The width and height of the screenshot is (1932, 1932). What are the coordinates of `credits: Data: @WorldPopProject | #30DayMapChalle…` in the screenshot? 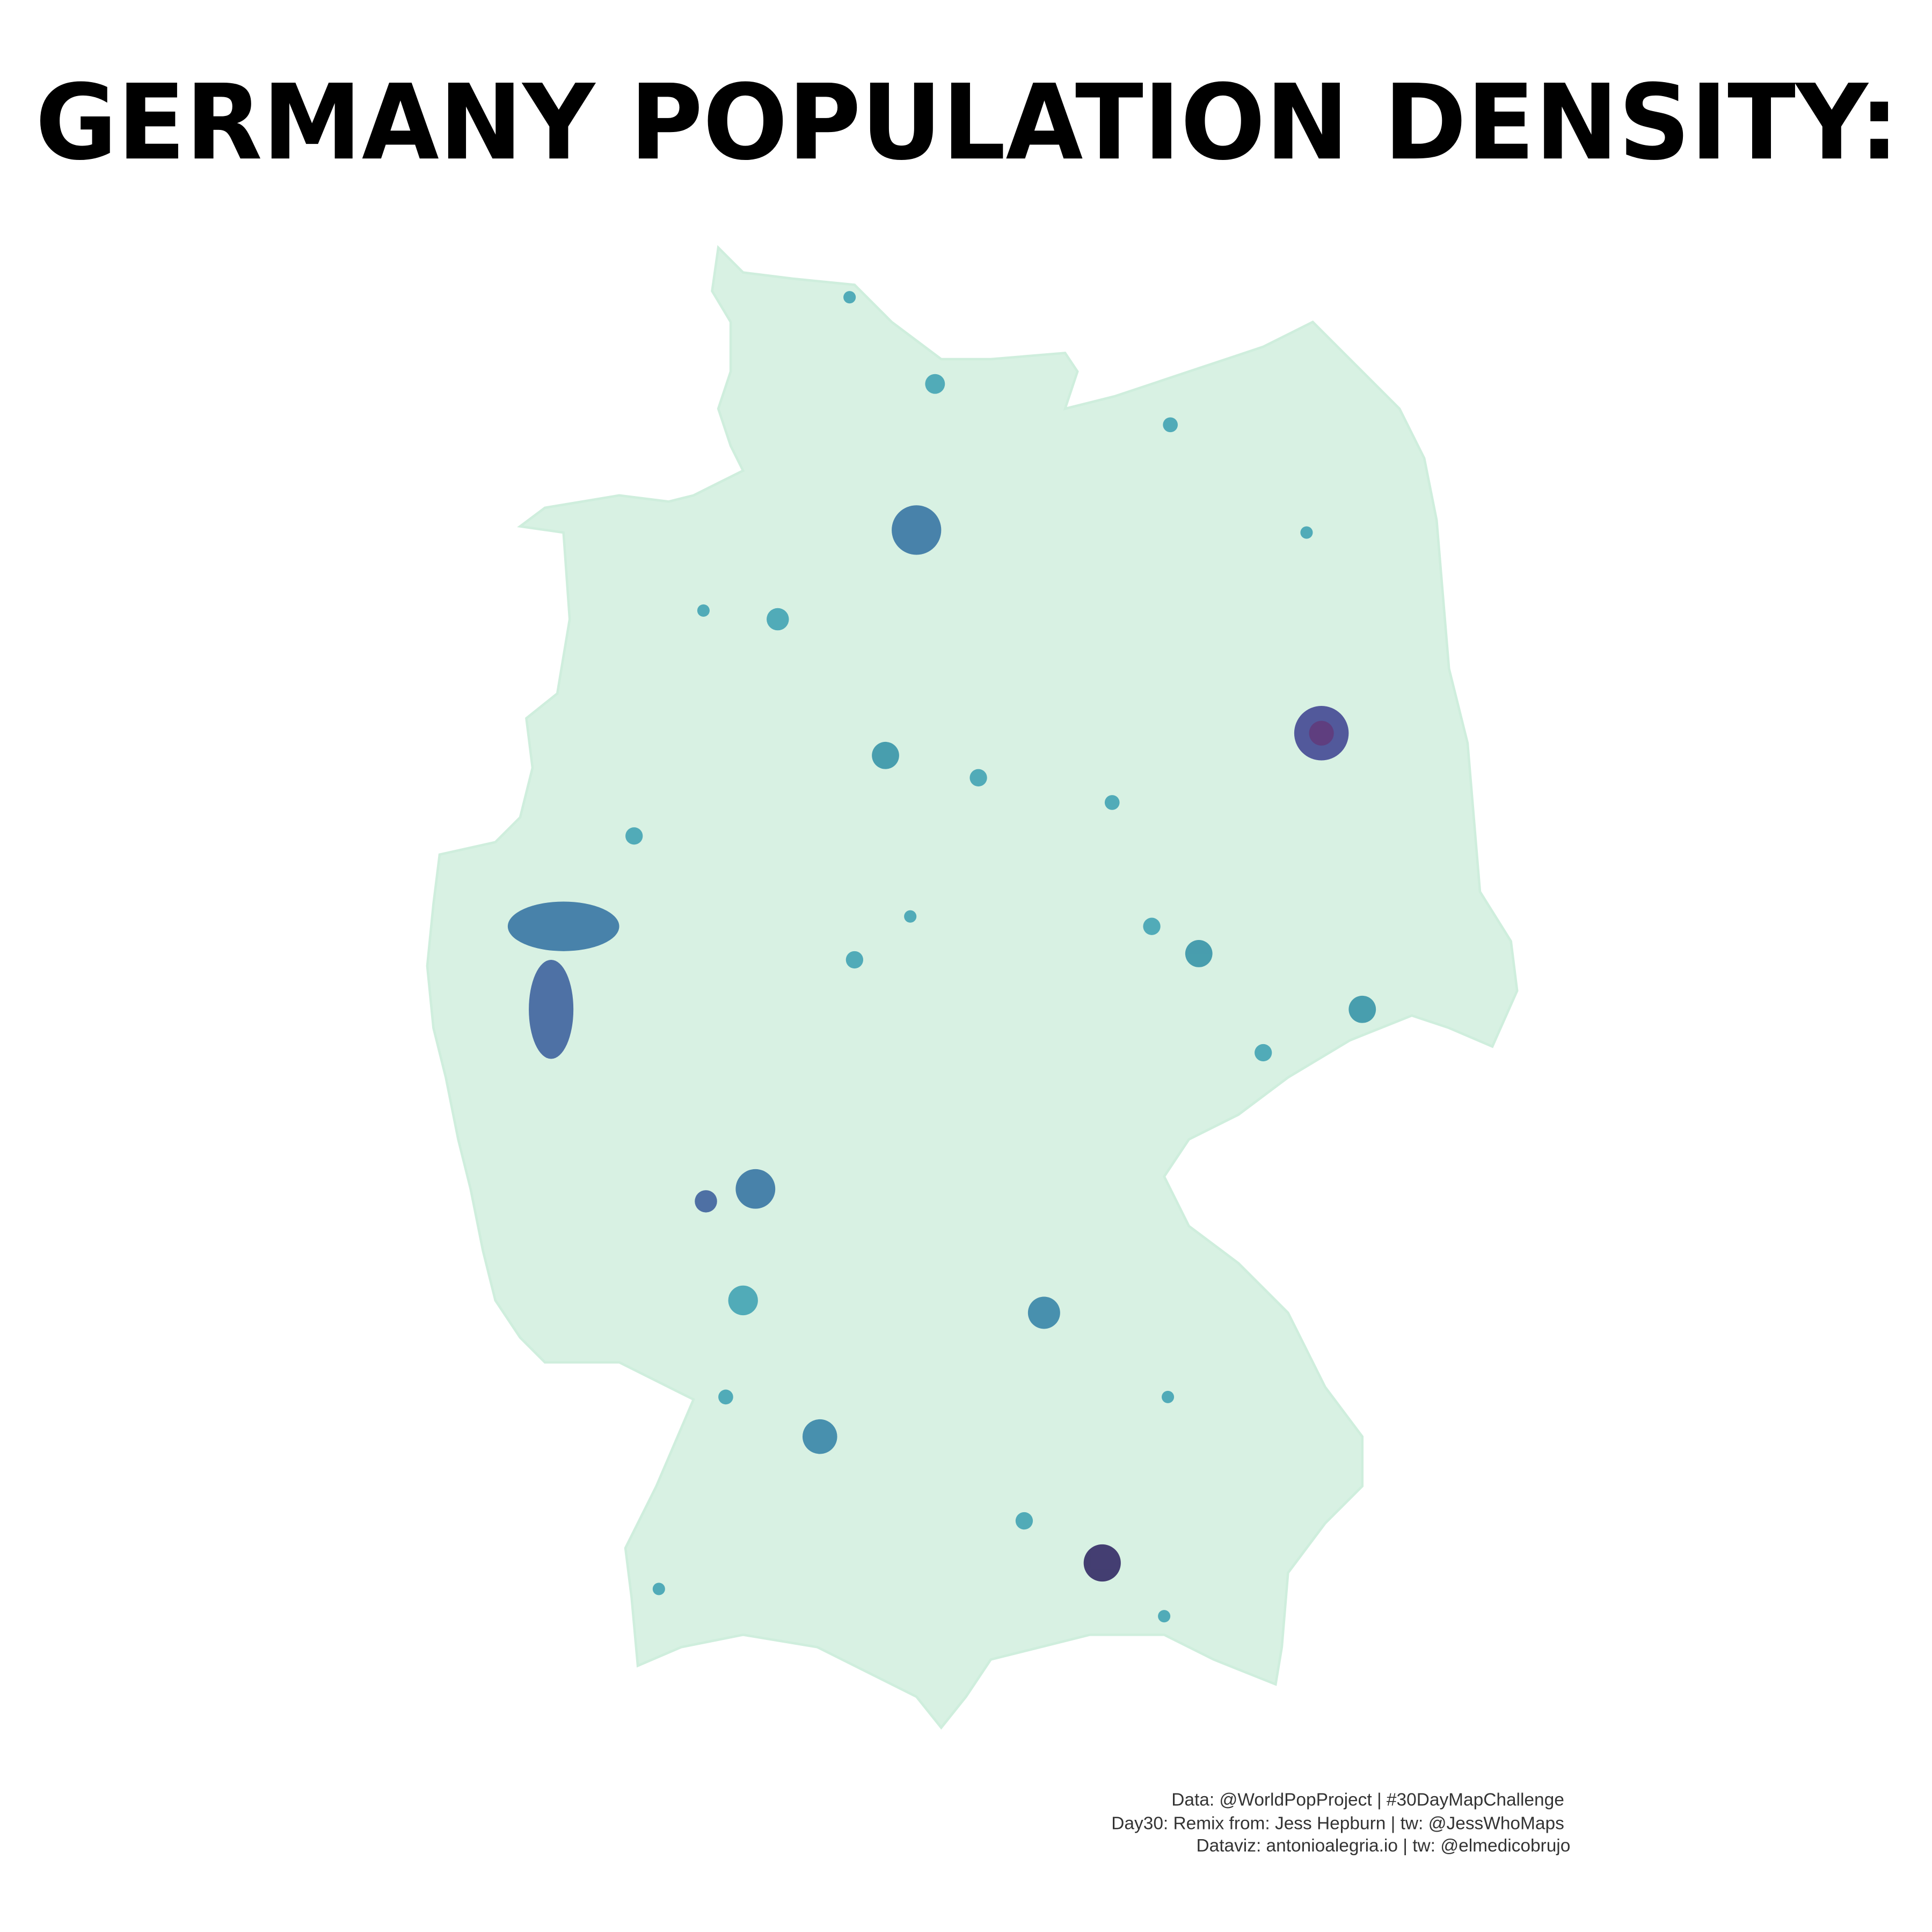 It's located at (1340, 1823).